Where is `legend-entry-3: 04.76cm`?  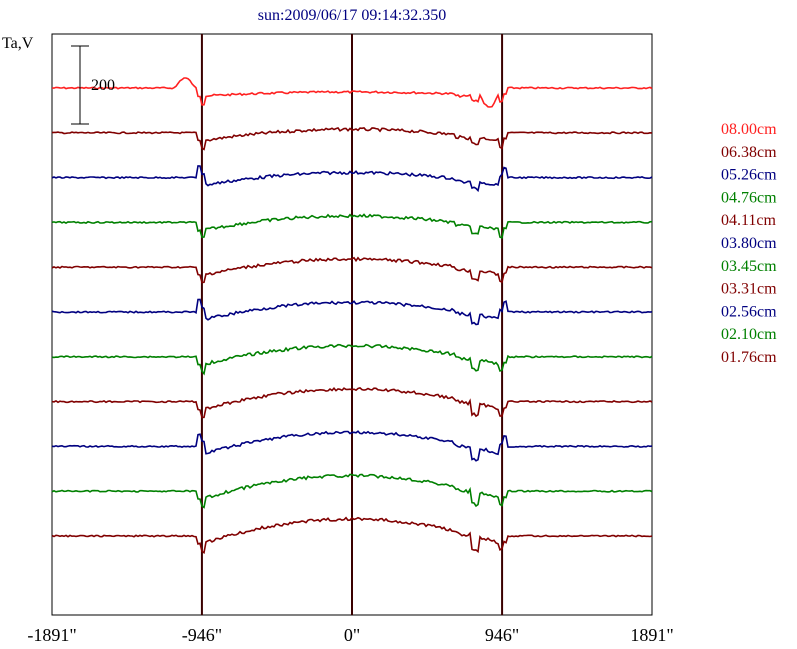
legend-entry-3: 04.76cm is located at coordinates (749, 197).